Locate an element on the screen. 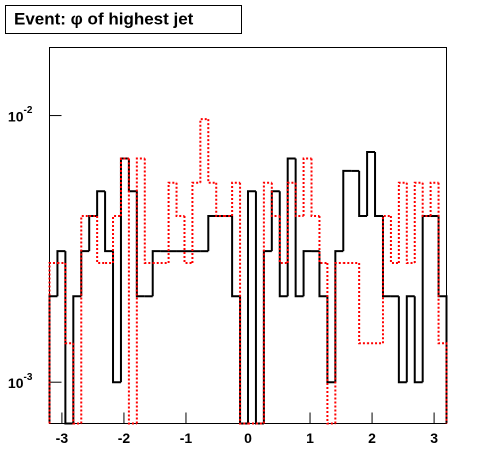 This screenshot has height=472, width=496. y-tick-exponent: -3 is located at coordinates (28, 377).